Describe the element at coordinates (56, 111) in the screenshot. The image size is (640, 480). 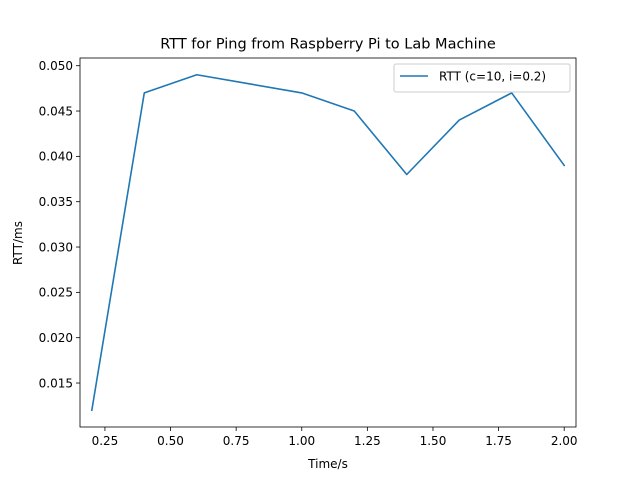
I see `y-tick-label: 0.045` at that location.